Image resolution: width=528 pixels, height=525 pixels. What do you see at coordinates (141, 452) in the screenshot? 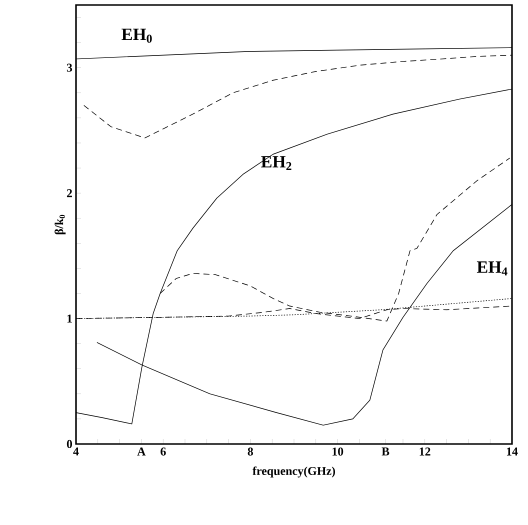
I see `x-tick-label: A` at bounding box center [141, 452].